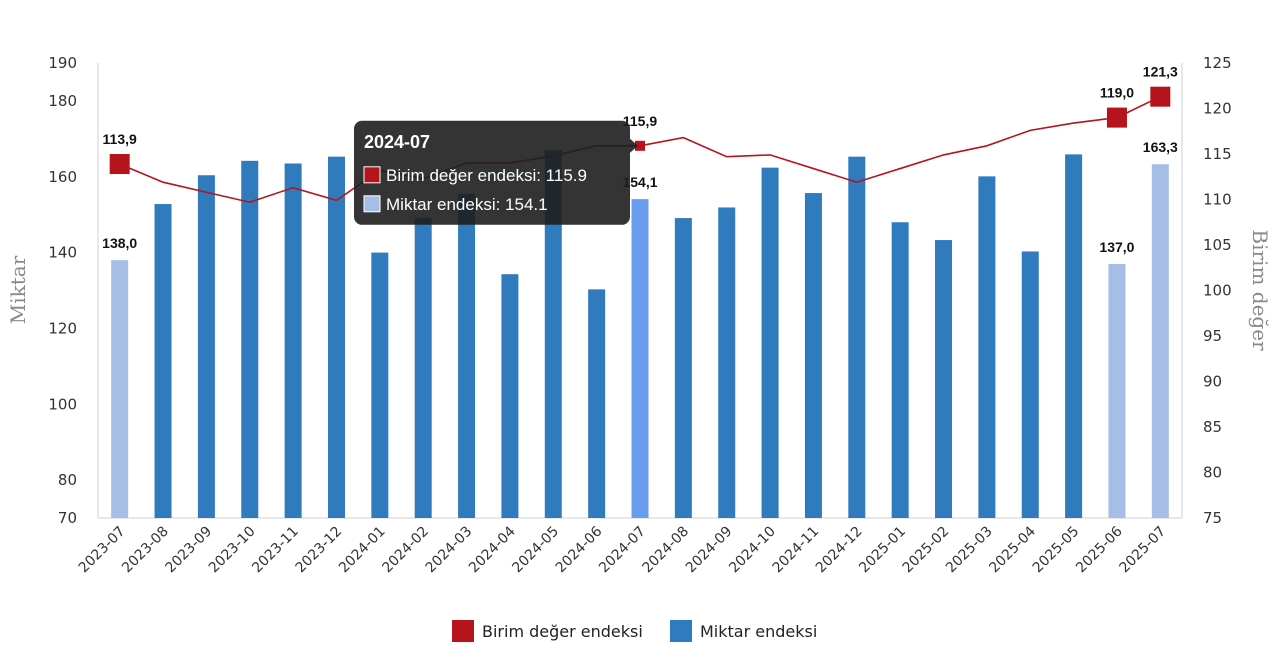 This screenshot has height=658, width=1280. I want to click on legend: Birim değer endeksi Miktar endeksi, so click(634, 631).